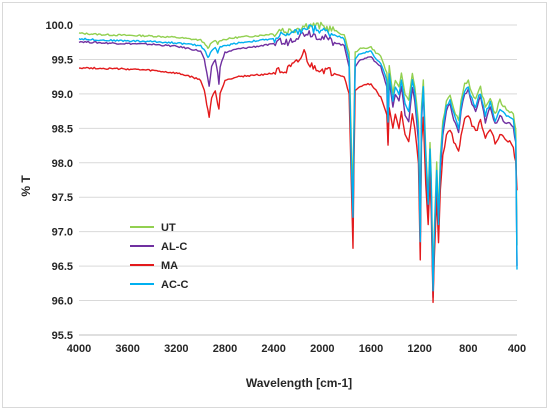 The height and width of the screenshot is (411, 550). Describe the element at coordinates (176, 349) in the screenshot. I see `x-tick-label: 3200` at that location.